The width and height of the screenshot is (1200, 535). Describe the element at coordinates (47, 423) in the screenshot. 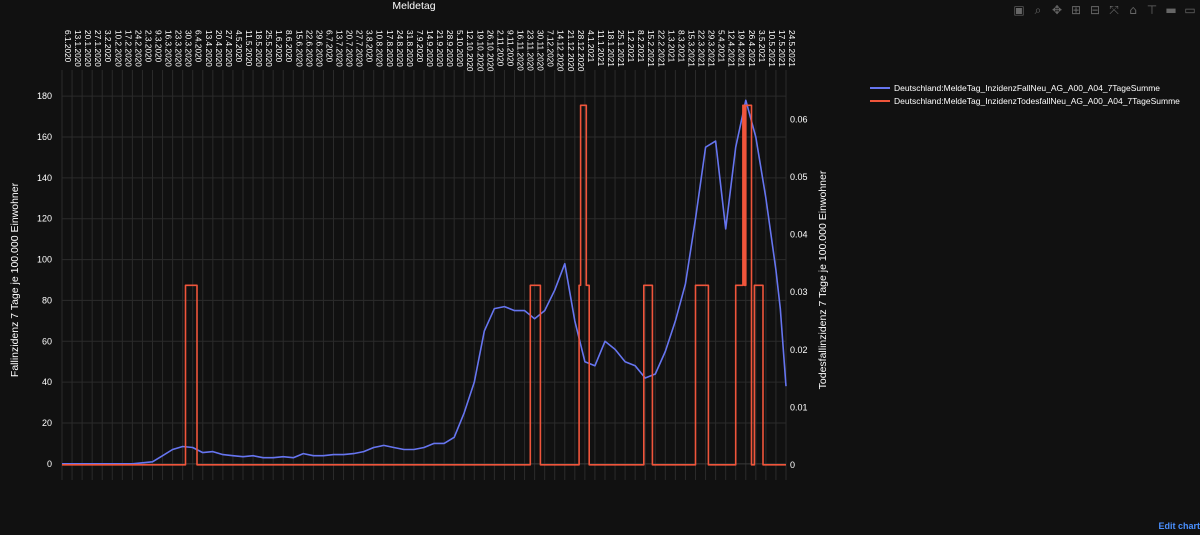

I see `y-left-tick-label: 20` at that location.